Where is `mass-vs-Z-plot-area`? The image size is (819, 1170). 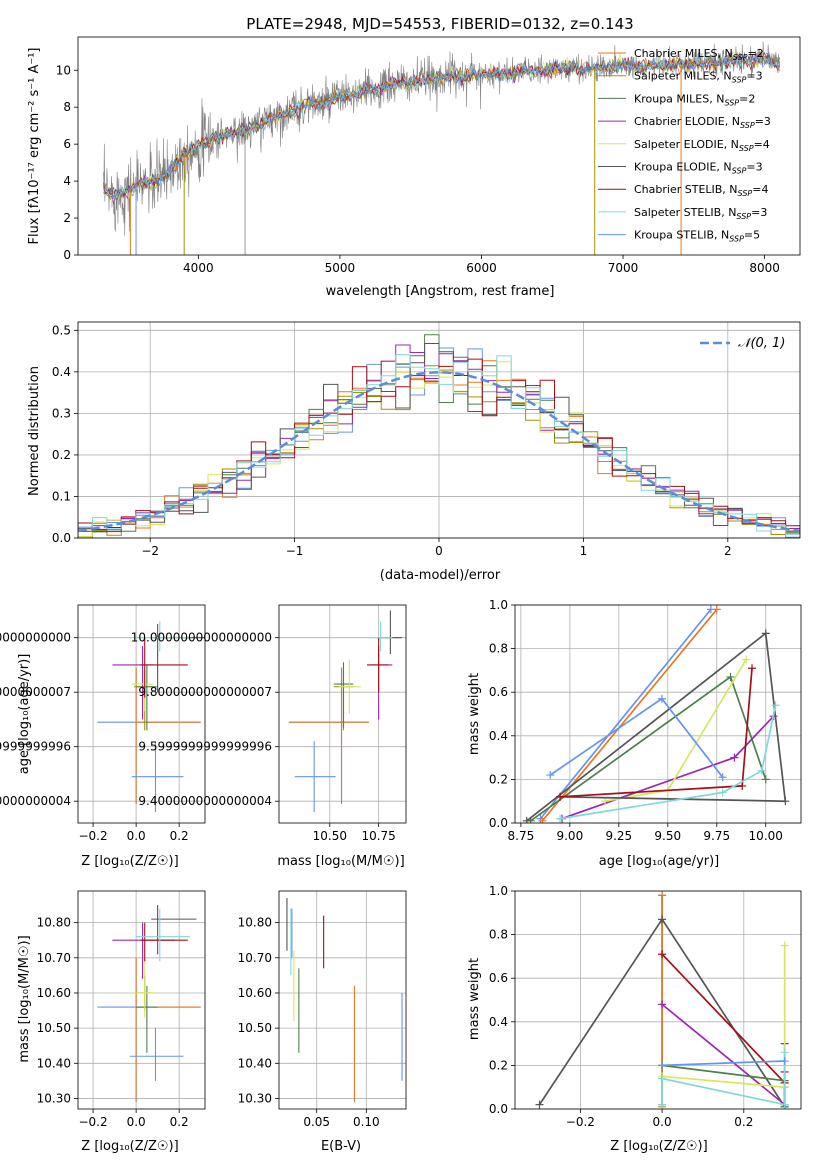
mass-vs-Z-plot-area is located at coordinates (149, 1003).